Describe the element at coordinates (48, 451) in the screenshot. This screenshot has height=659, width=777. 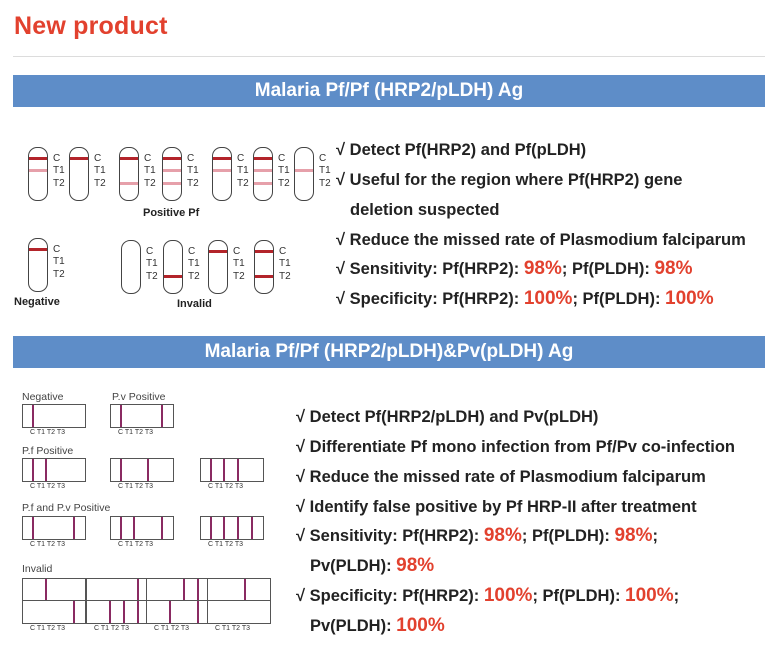
I see `label-pf-positive: P.f Positive` at that location.